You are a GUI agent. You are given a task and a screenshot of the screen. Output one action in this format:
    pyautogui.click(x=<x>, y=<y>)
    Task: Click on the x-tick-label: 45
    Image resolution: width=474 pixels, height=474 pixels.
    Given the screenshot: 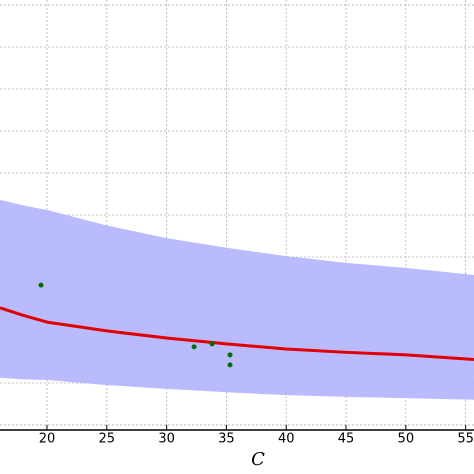 What is the action you would take?
    pyautogui.click(x=346, y=439)
    